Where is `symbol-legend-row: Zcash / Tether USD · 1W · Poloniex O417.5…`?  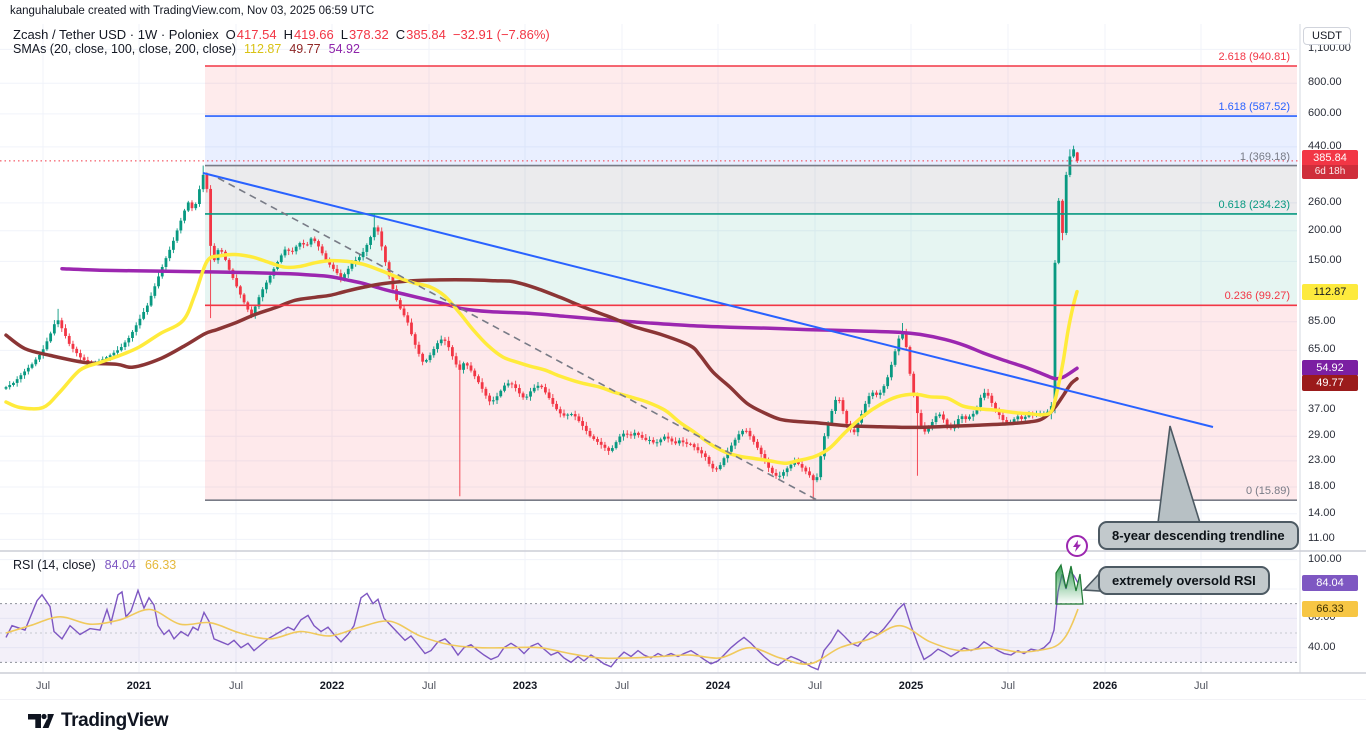
symbol-legend-row: Zcash / Tether USD · 1W · Poloniex O417.5… is located at coordinates (281, 34).